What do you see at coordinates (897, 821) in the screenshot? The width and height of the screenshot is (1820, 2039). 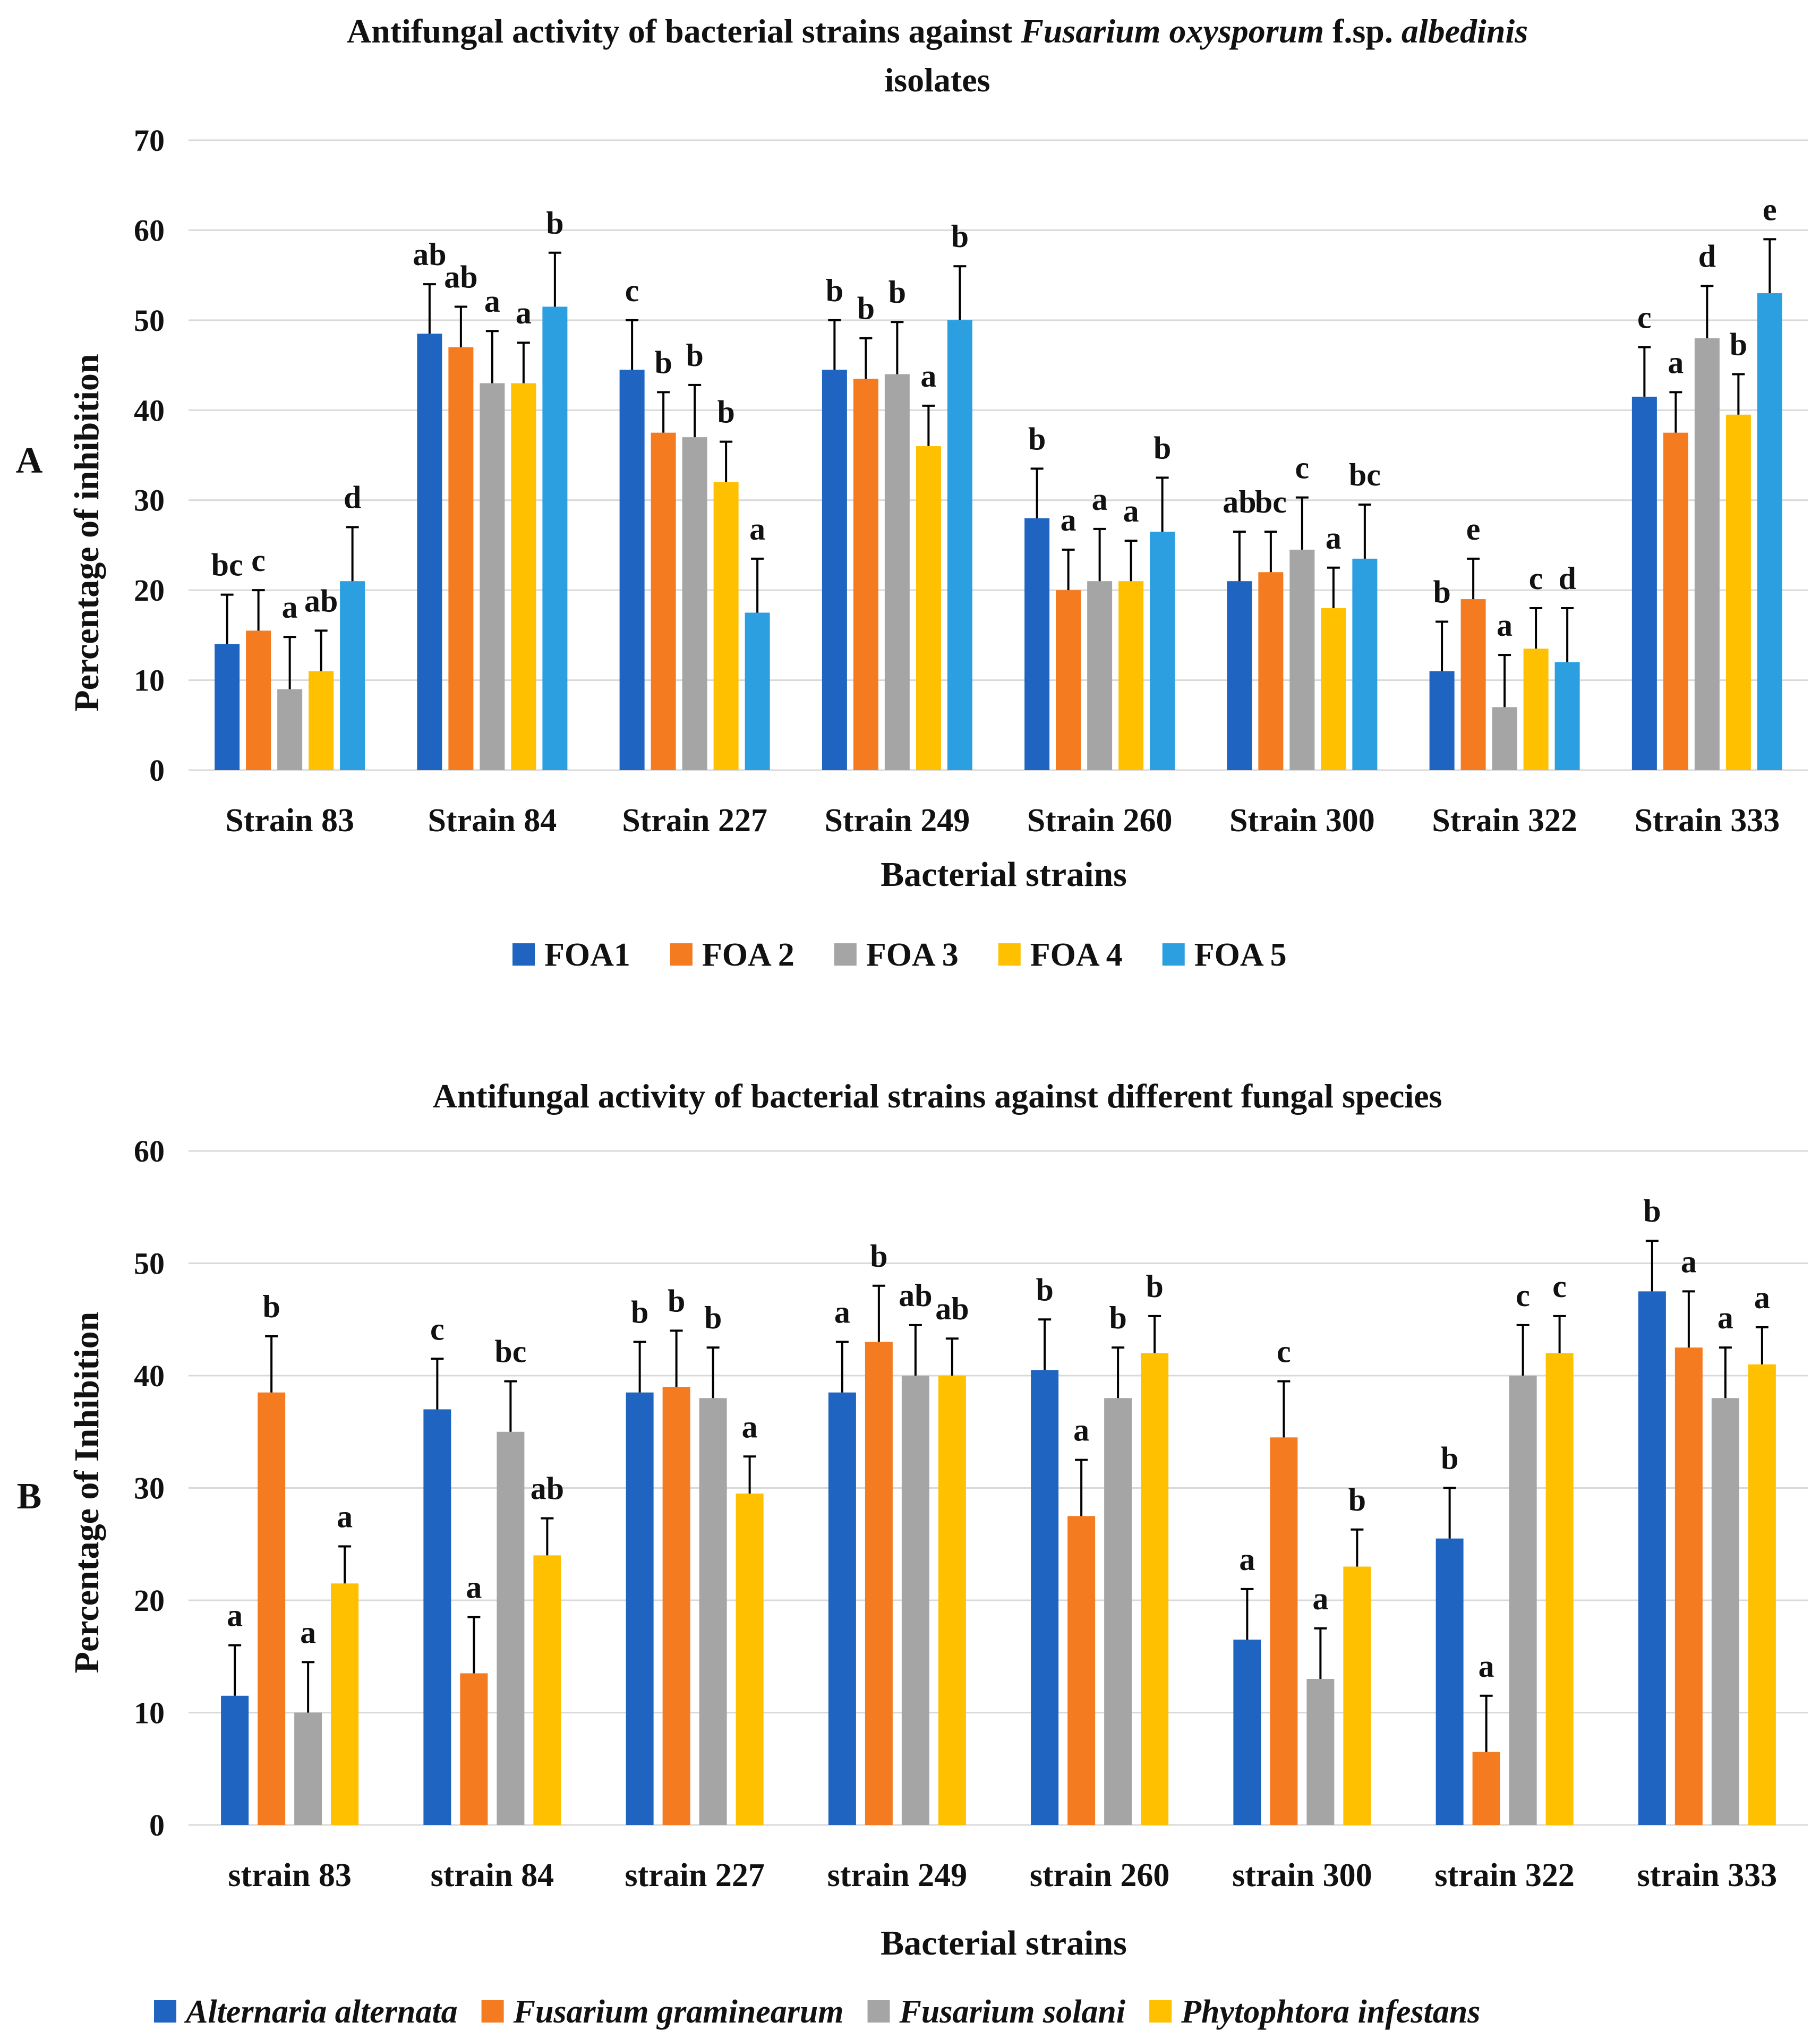 I see `x-category-label: Strain 249` at bounding box center [897, 821].